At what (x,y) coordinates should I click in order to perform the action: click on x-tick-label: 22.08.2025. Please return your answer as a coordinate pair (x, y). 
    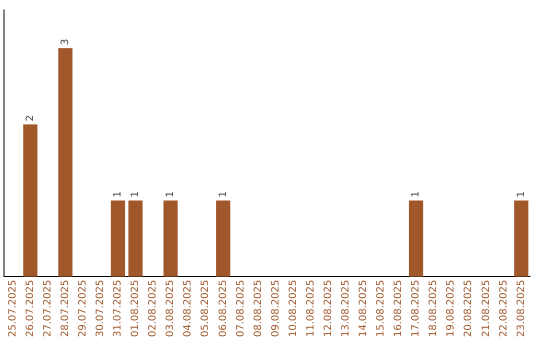
    Looking at the image, I should click on (504, 309).